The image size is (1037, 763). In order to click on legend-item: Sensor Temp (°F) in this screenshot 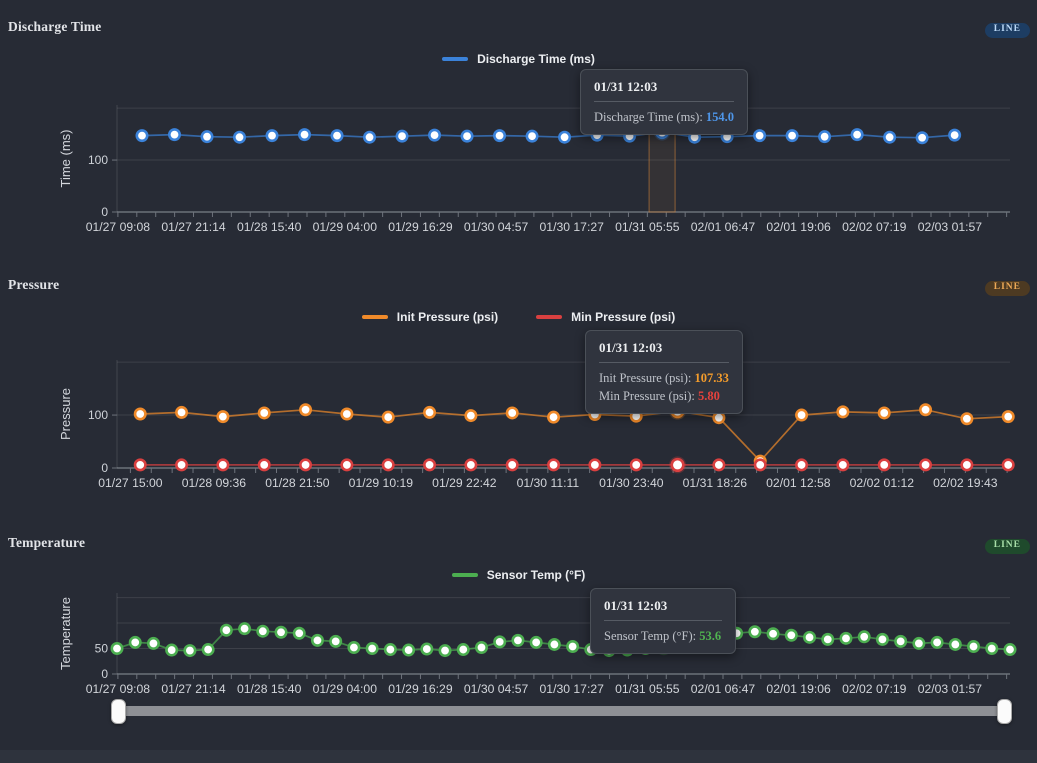, I will do `click(518, 575)`.